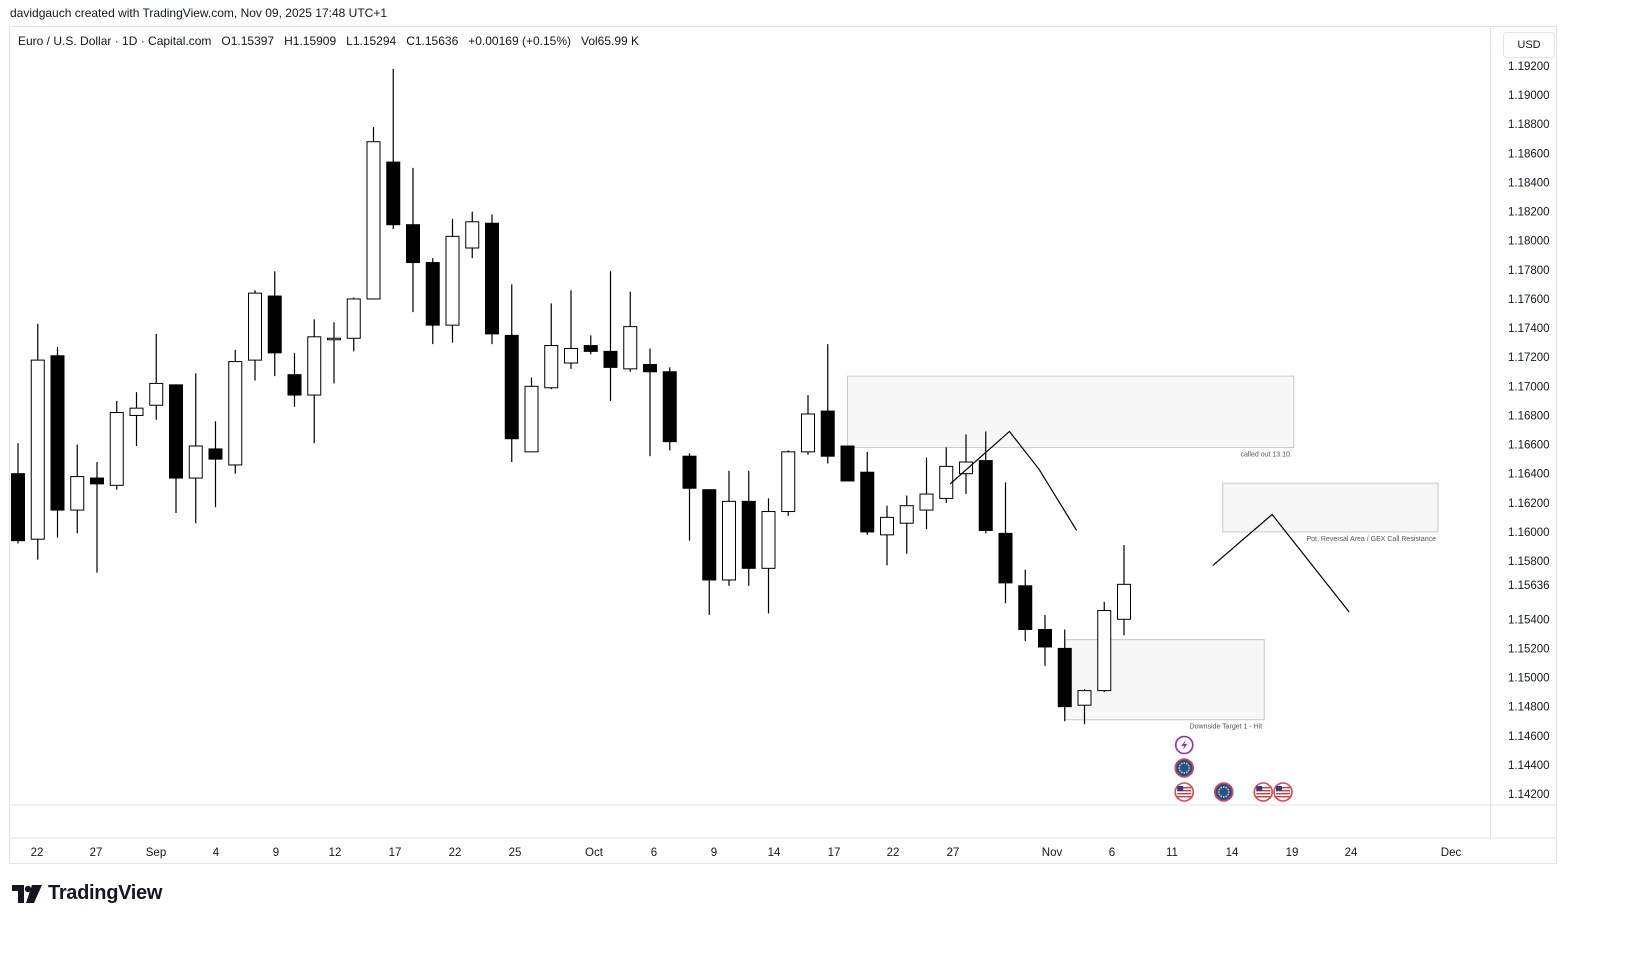 This screenshot has width=1627, height=958. Describe the element at coordinates (216, 853) in the screenshot. I see `time-tick-label: 4` at that location.